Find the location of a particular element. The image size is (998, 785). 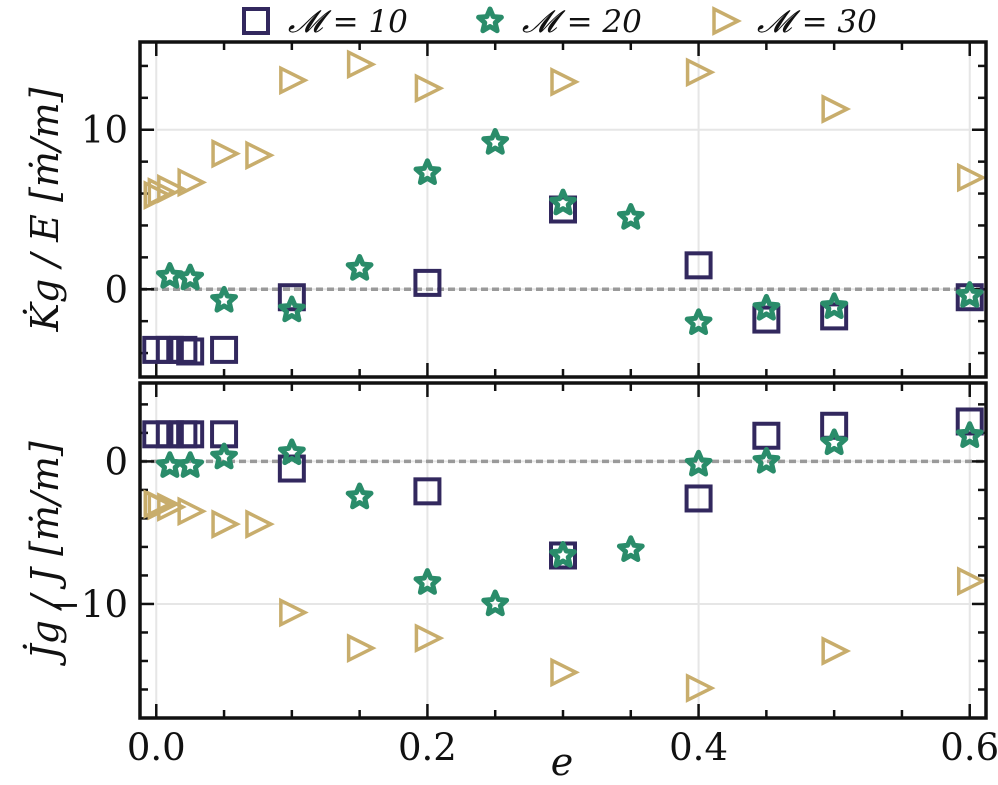

x-tick-label: 0.2 is located at coordinates (427, 747).